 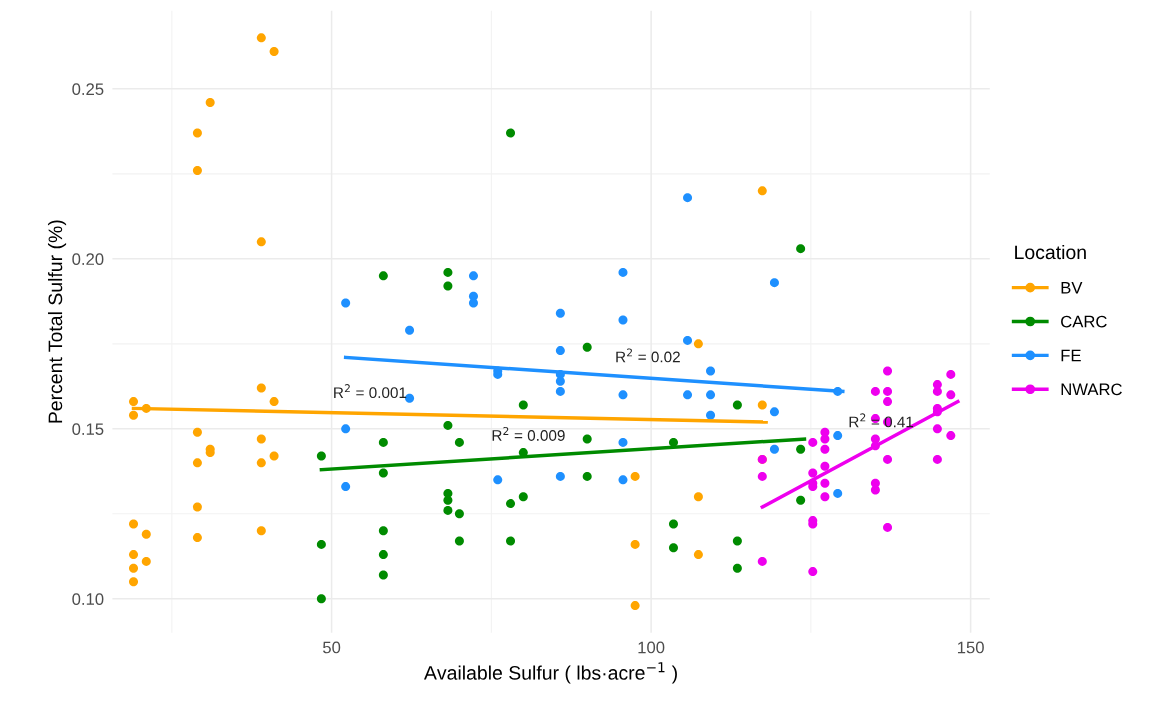 What do you see at coordinates (550, 673) in the screenshot?
I see `x-axis-title: Available Sulfur ( lbs·acre$^{−1}$ )` at bounding box center [550, 673].